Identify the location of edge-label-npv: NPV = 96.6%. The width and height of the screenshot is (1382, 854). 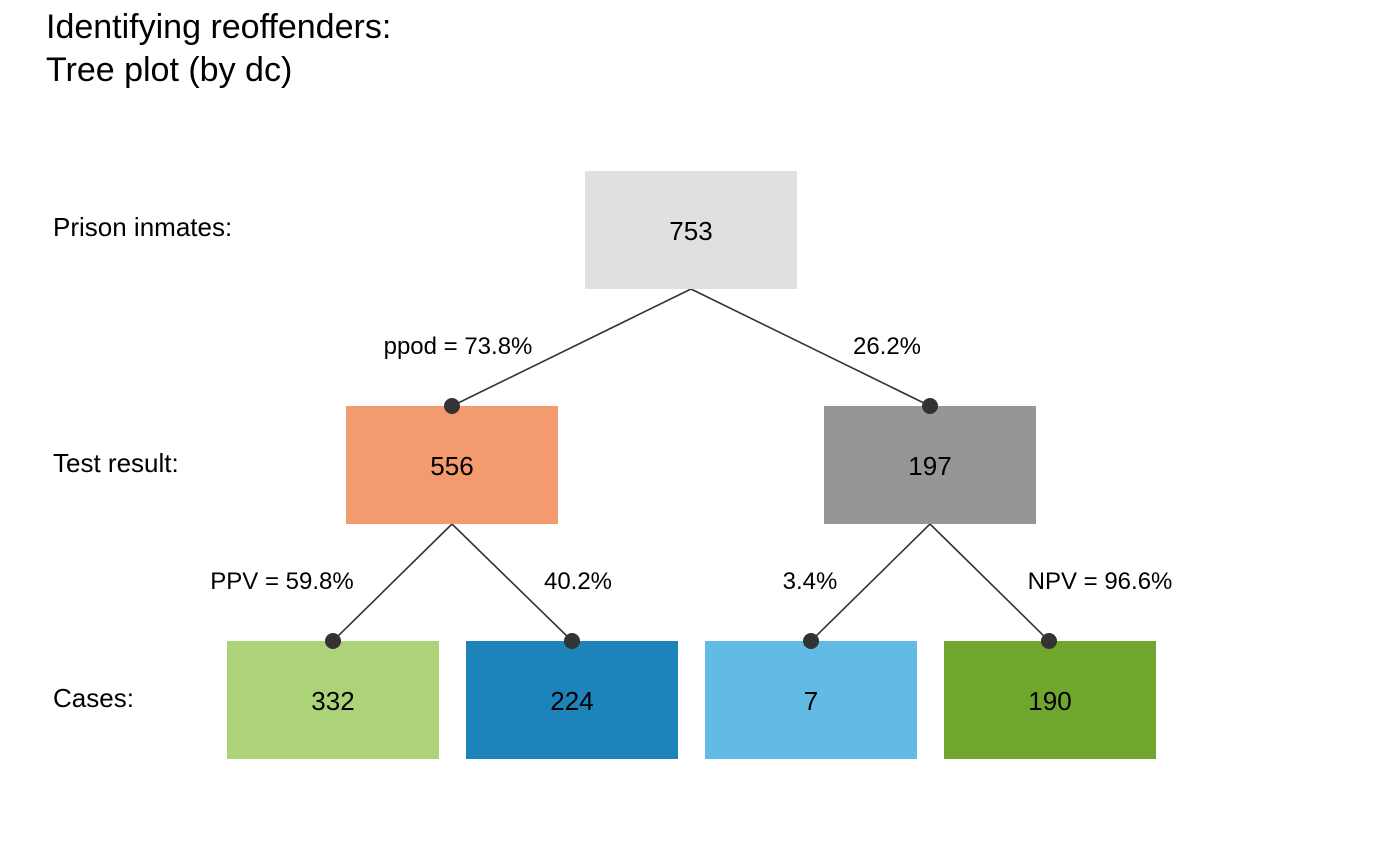
(1100, 581).